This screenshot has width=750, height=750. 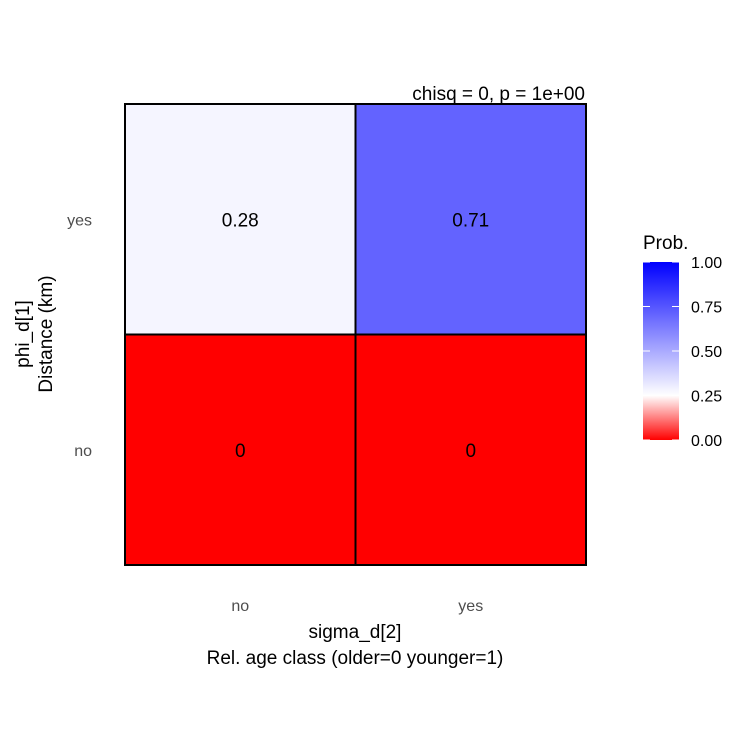 What do you see at coordinates (706, 397) in the screenshot?
I see `legend-tick-label: 0.25` at bounding box center [706, 397].